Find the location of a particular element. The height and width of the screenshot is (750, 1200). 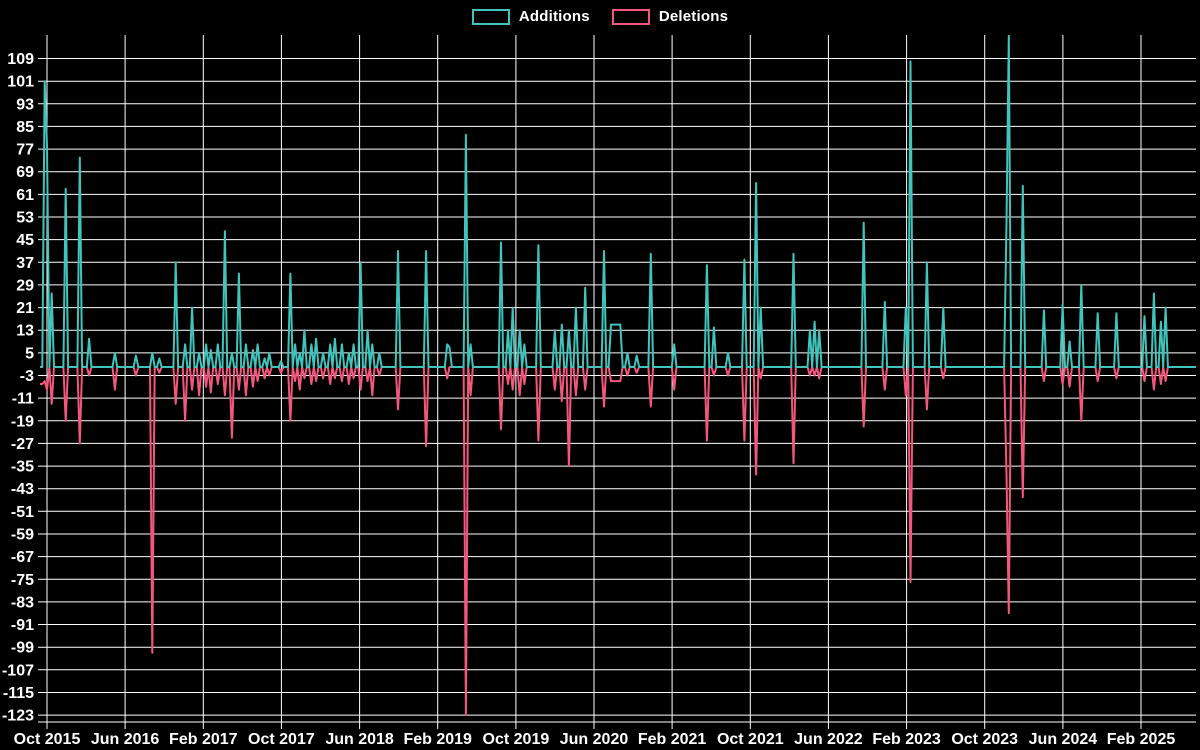

y-tick-label: -75 is located at coordinates (22, 580).